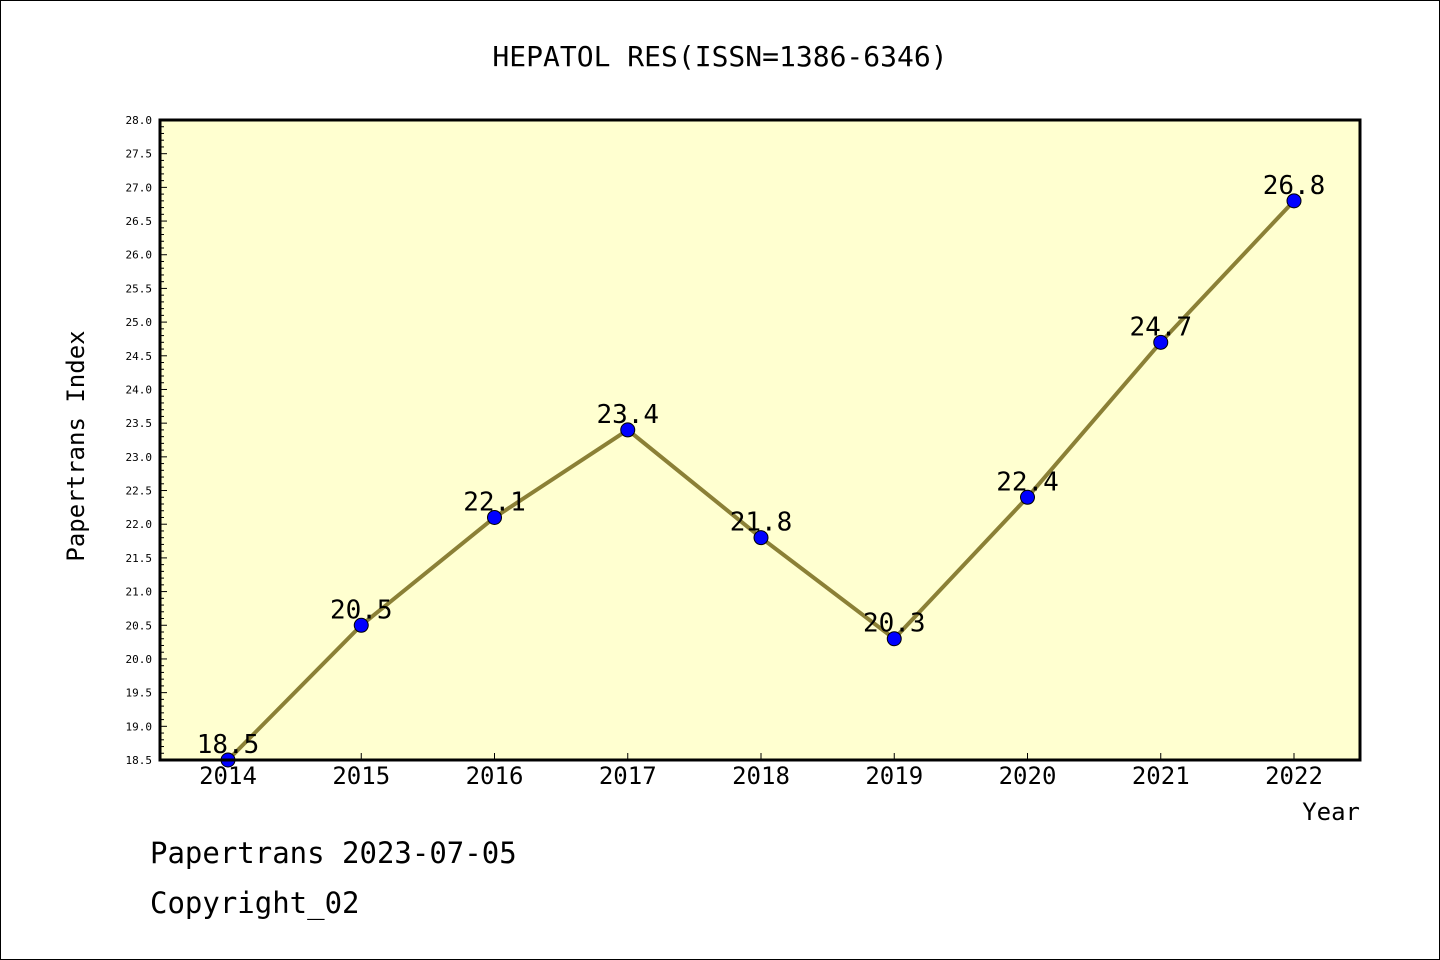  I want to click on y-tick-label: 26.0, so click(139, 255).